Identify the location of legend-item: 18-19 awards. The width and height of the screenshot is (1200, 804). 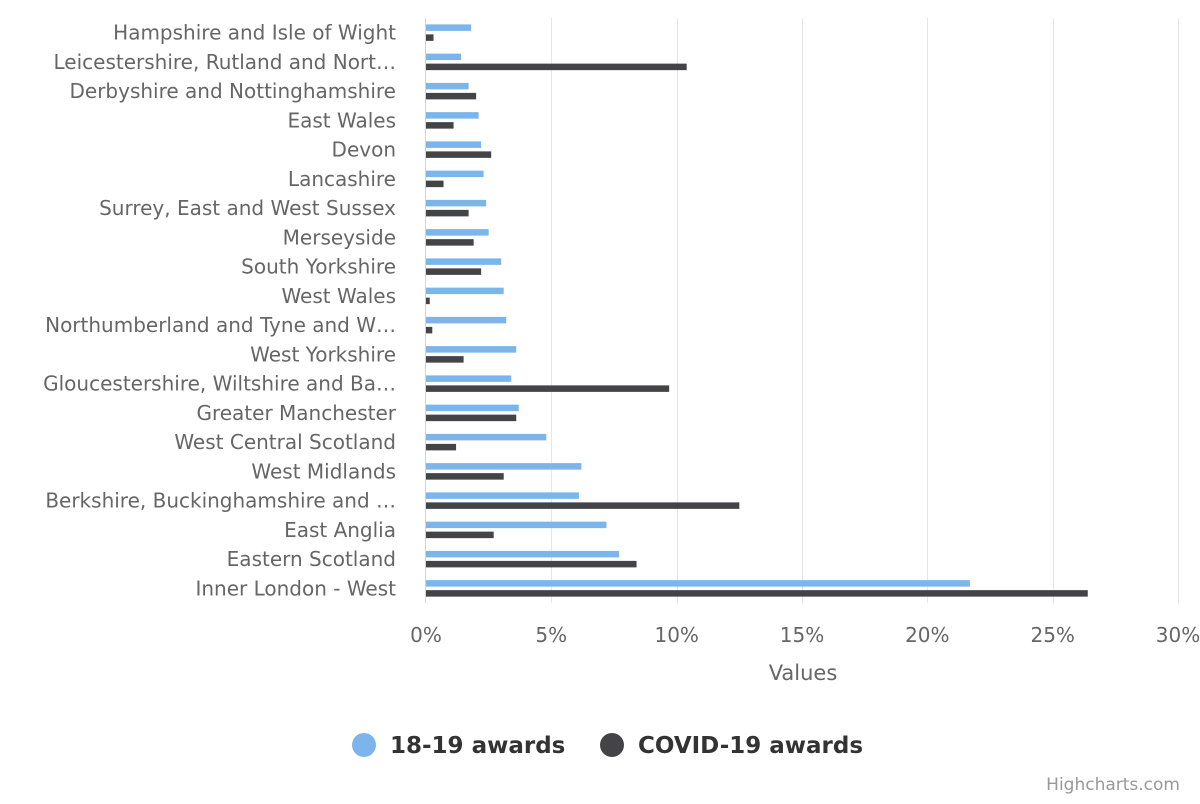
(458, 746).